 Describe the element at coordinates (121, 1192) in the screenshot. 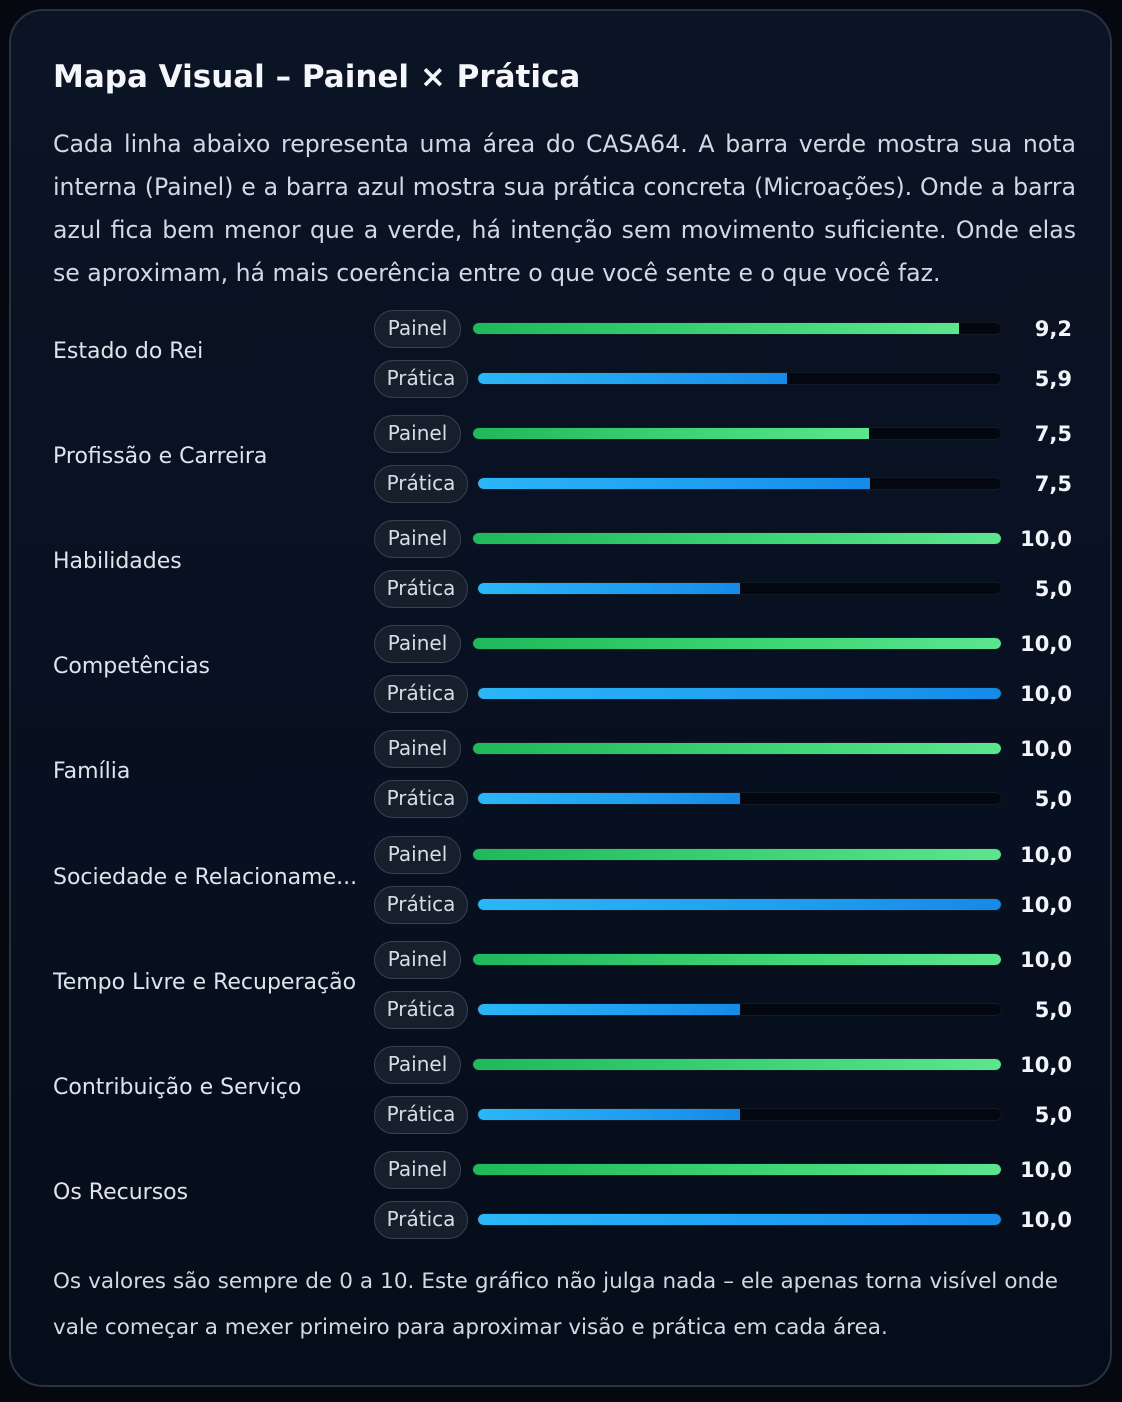

I see `area-label: Os Recursos` at that location.